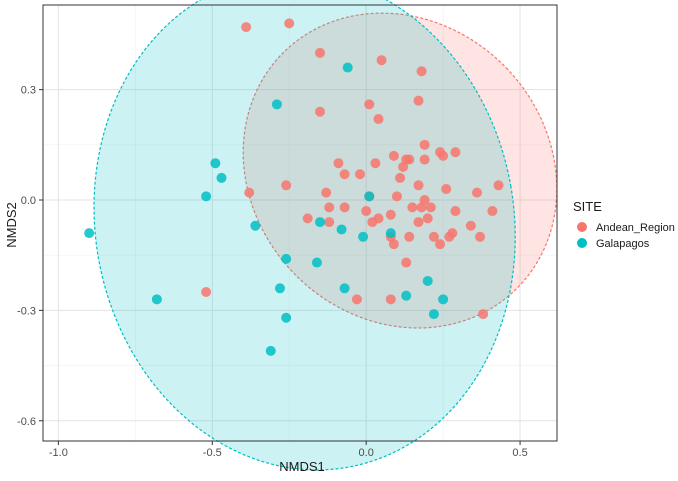 The height and width of the screenshot is (481, 678). Describe the element at coordinates (28, 201) in the screenshot. I see `y-tick-label: 0.0` at that location.